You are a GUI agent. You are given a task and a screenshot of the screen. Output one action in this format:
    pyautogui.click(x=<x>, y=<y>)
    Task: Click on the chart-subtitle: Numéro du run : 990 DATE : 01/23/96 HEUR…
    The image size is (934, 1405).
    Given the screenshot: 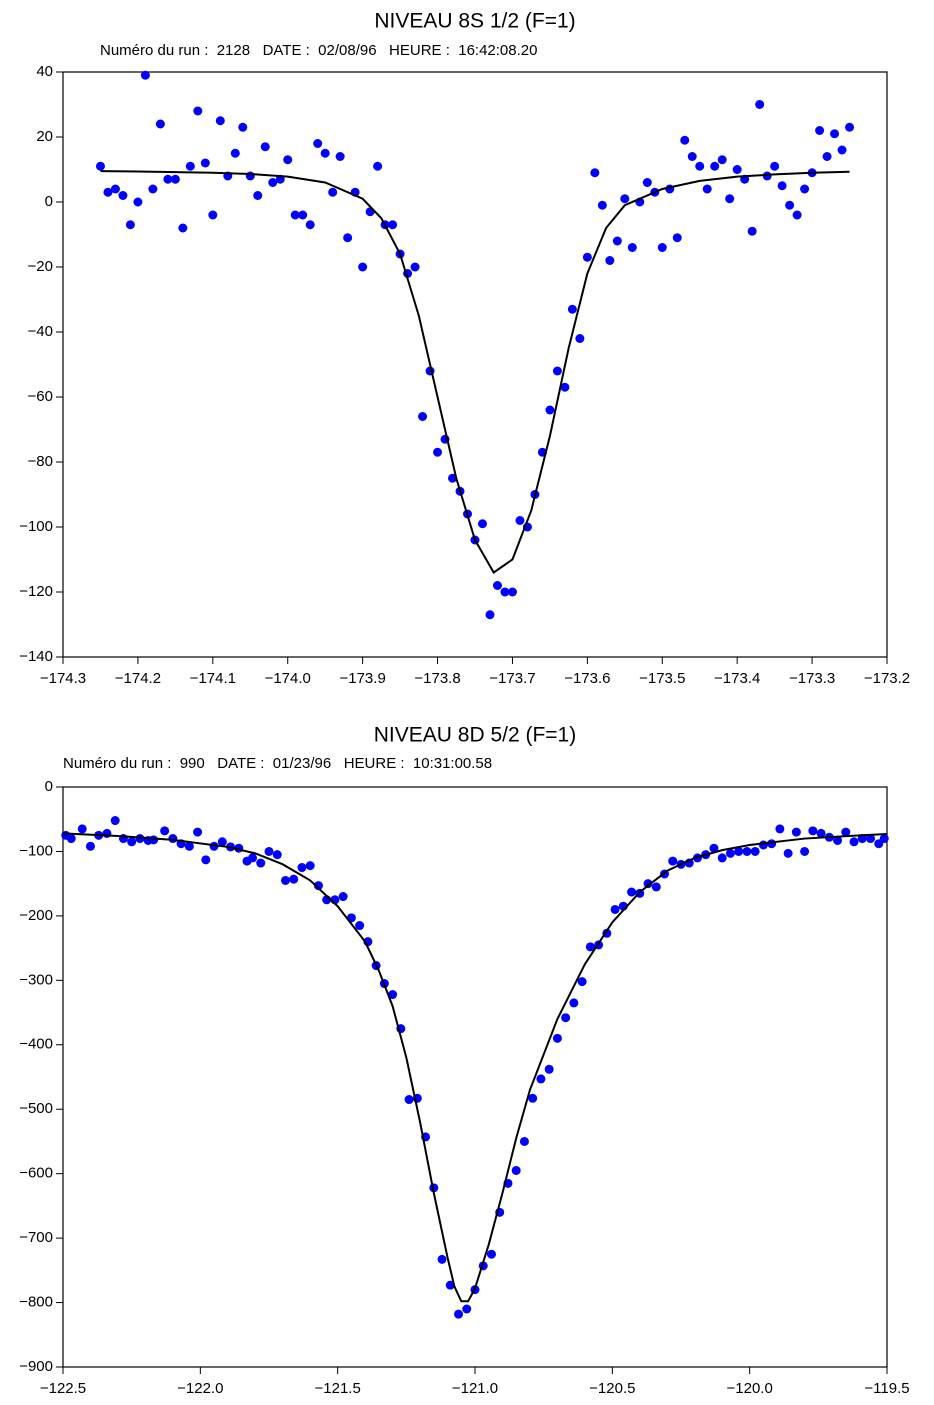 What is the action you would take?
    pyautogui.click(x=277, y=763)
    